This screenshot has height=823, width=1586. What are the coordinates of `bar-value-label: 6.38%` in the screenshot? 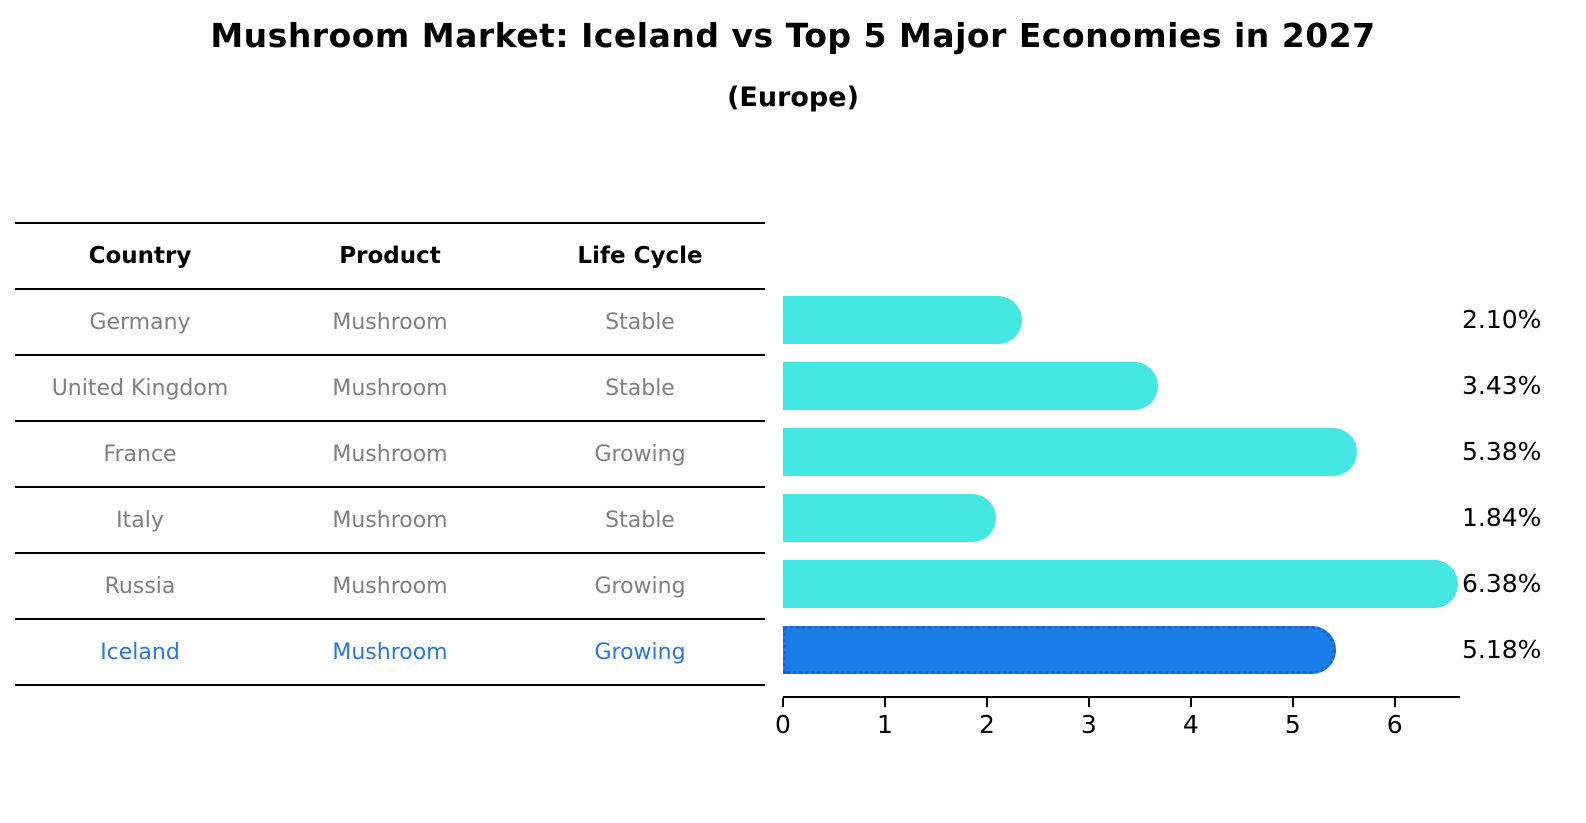 It's located at (1502, 583).